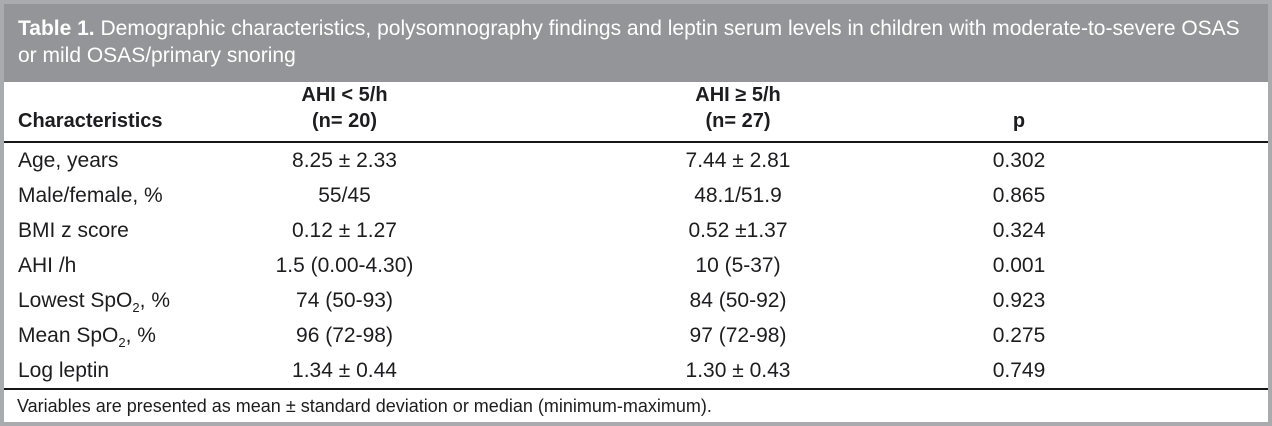 The height and width of the screenshot is (426, 1272). I want to click on characteristic-cell: Log leptin, so click(64, 370).